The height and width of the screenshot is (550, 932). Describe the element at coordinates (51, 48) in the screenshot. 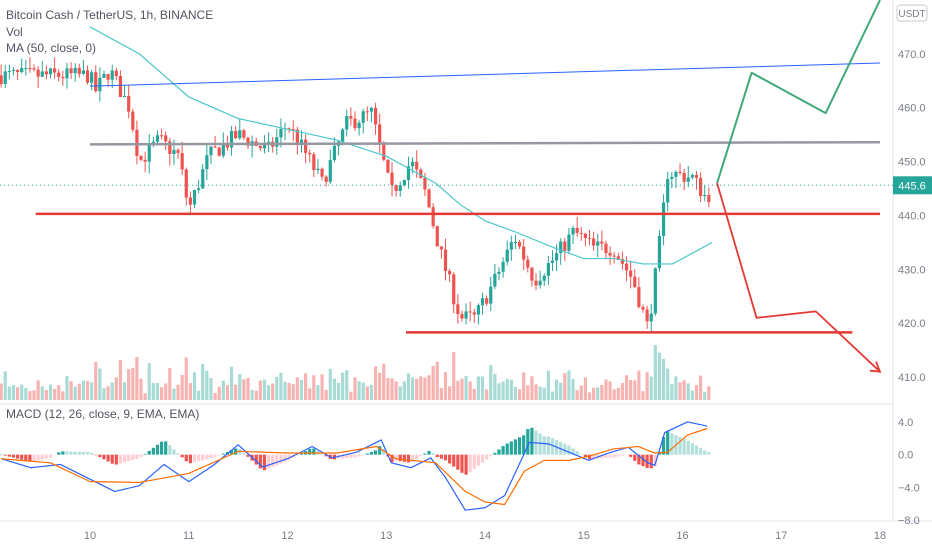

I see `ma-indicator-label: MA (50, close, 0)` at that location.